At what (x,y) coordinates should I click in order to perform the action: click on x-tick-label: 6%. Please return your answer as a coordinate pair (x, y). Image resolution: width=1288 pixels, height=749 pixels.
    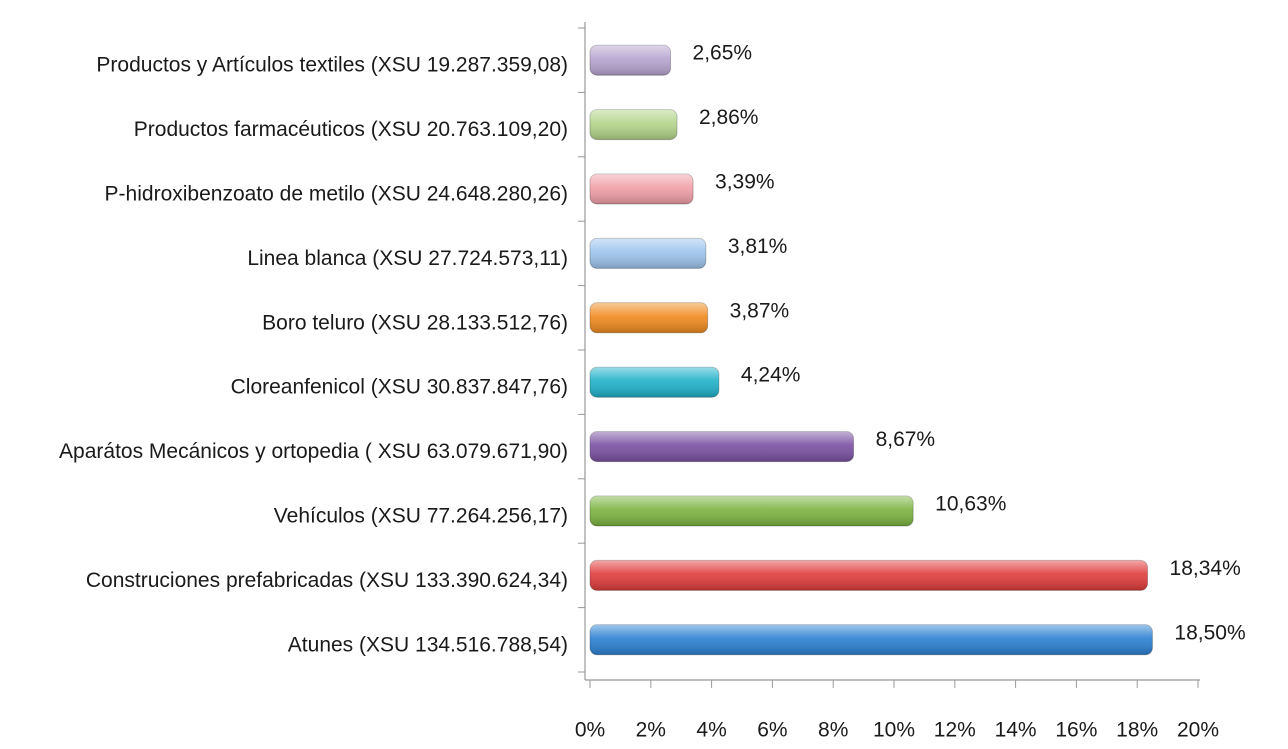
    Looking at the image, I should click on (772, 730).